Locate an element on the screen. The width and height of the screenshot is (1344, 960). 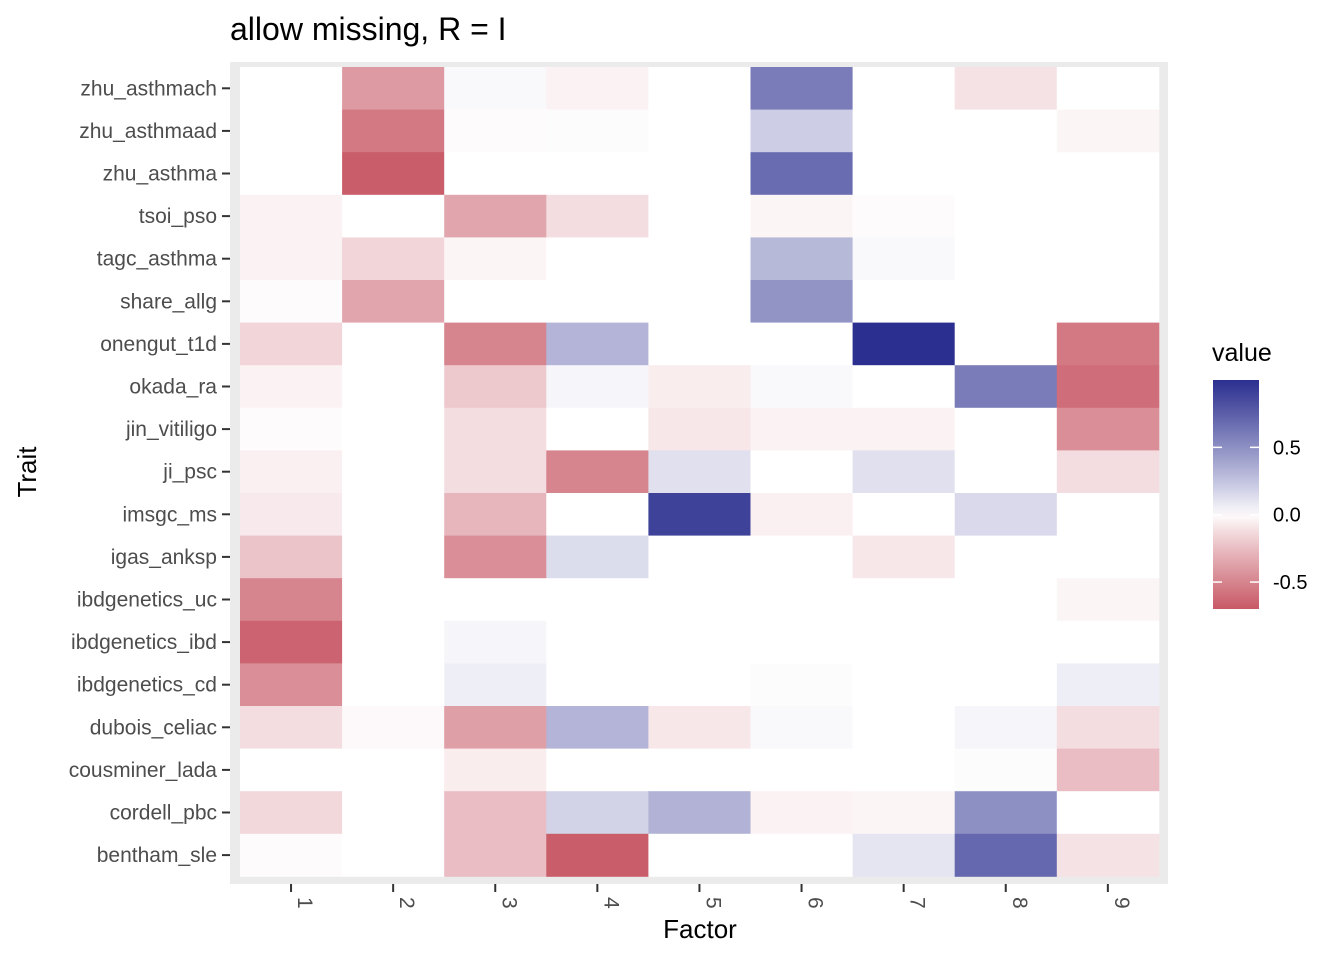
legend-tick-label: 0.0 is located at coordinates (1287, 516).